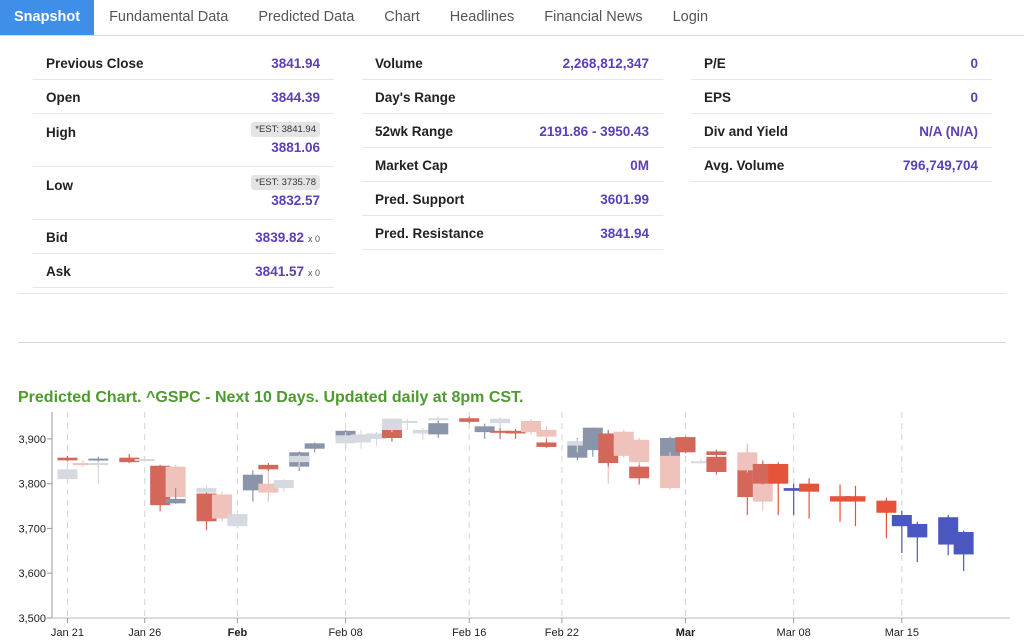 The height and width of the screenshot is (643, 1024). Describe the element at coordinates (746, 131) in the screenshot. I see `label-div-yield: Div and Yield` at that location.